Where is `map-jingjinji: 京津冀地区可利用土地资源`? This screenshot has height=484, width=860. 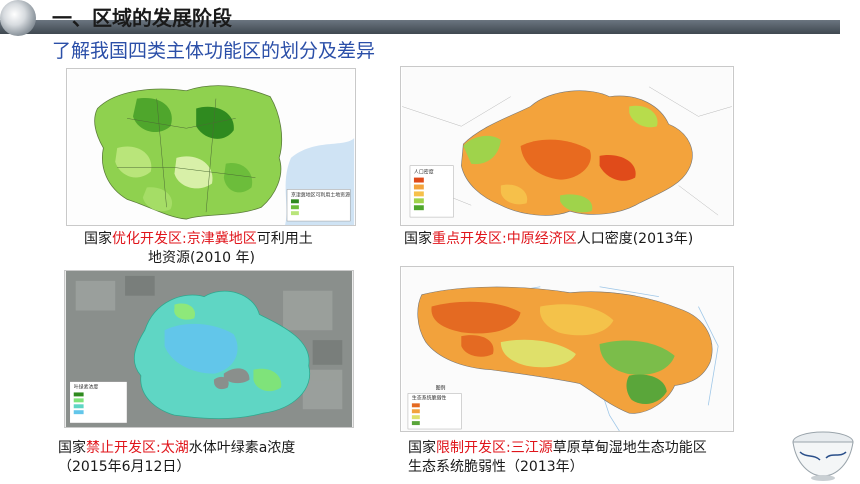 map-jingjinji: 京津冀地区可利用土地资源 is located at coordinates (211, 147).